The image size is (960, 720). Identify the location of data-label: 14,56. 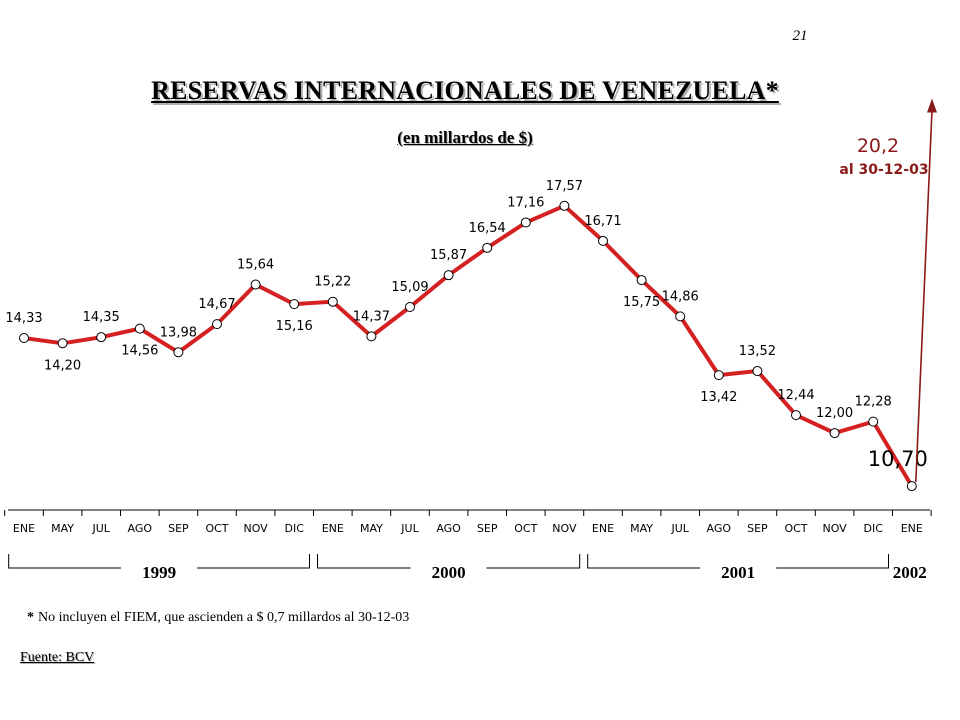
(139, 351).